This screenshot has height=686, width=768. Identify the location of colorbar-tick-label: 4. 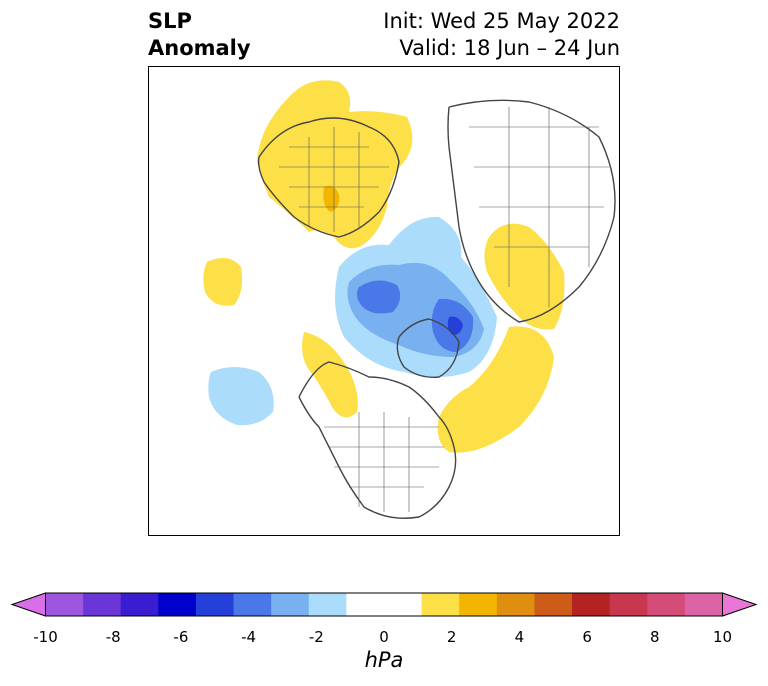
(519, 637).